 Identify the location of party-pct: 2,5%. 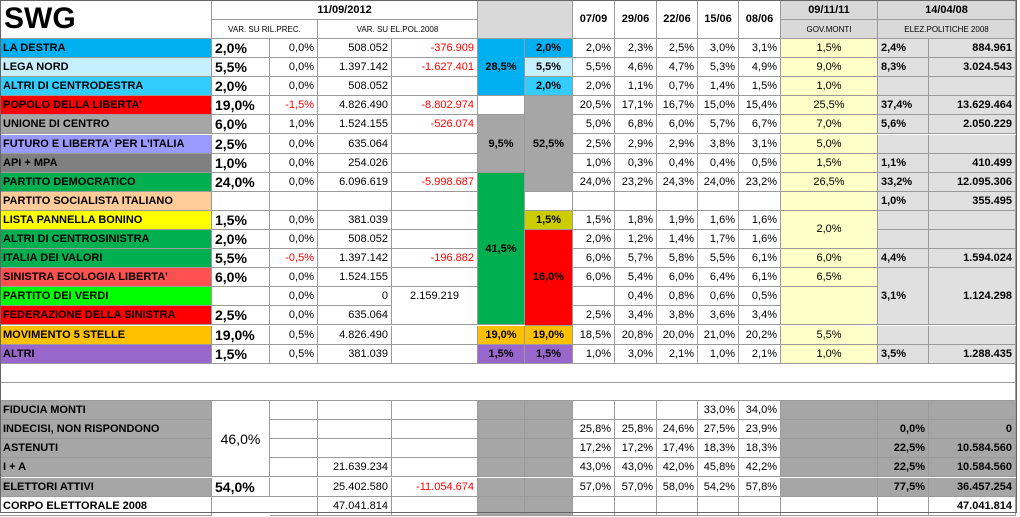
(241, 144).